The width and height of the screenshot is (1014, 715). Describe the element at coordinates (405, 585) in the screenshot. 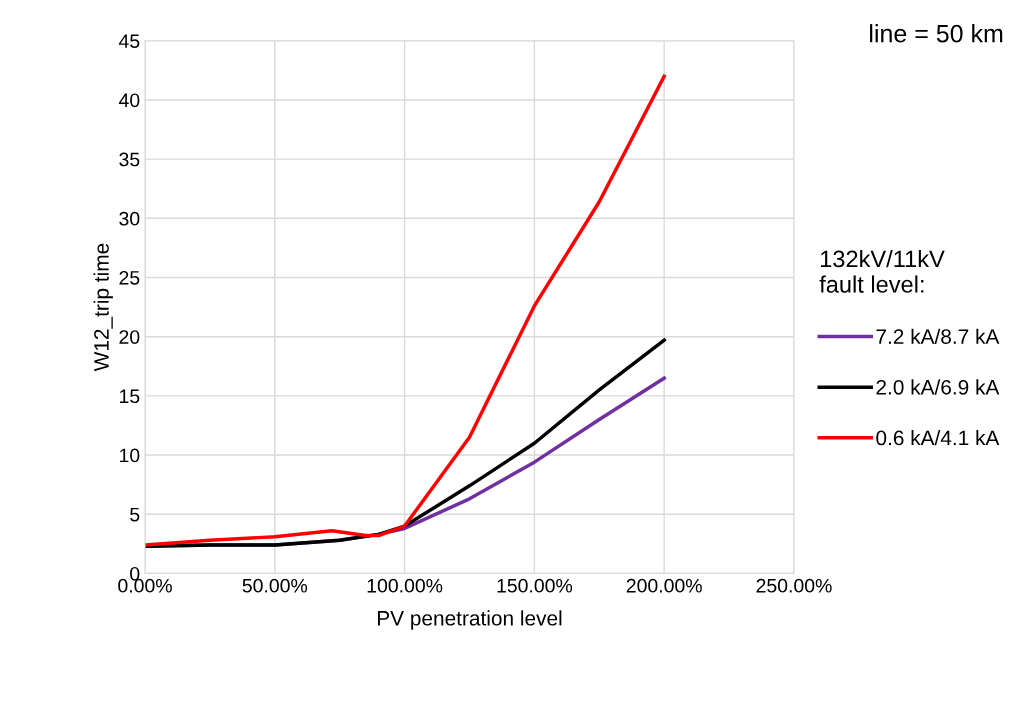

I see `x-tick-label: 100.00%` at that location.